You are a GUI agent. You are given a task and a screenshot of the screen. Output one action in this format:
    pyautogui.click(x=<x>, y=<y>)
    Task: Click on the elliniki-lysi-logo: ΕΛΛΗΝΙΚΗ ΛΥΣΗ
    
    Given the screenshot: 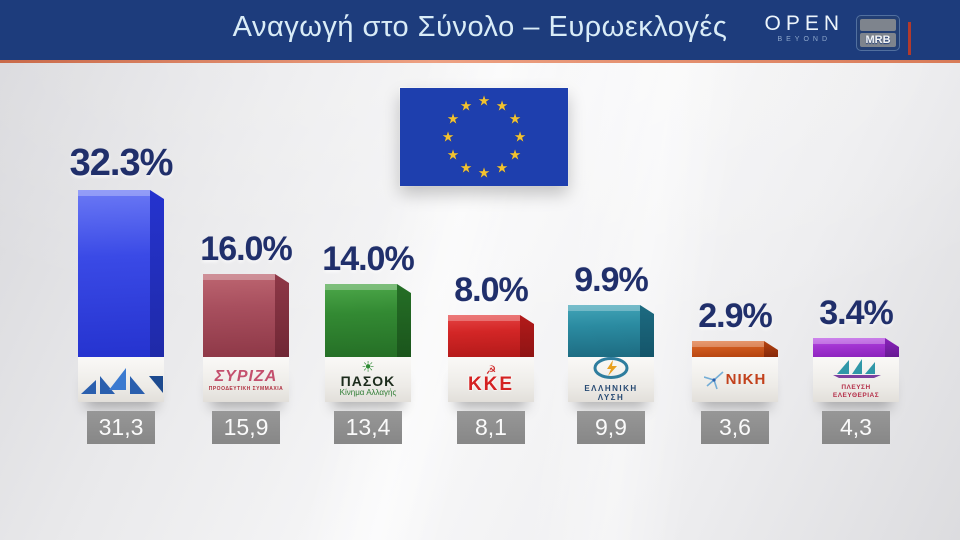 What is the action you would take?
    pyautogui.click(x=610, y=379)
    